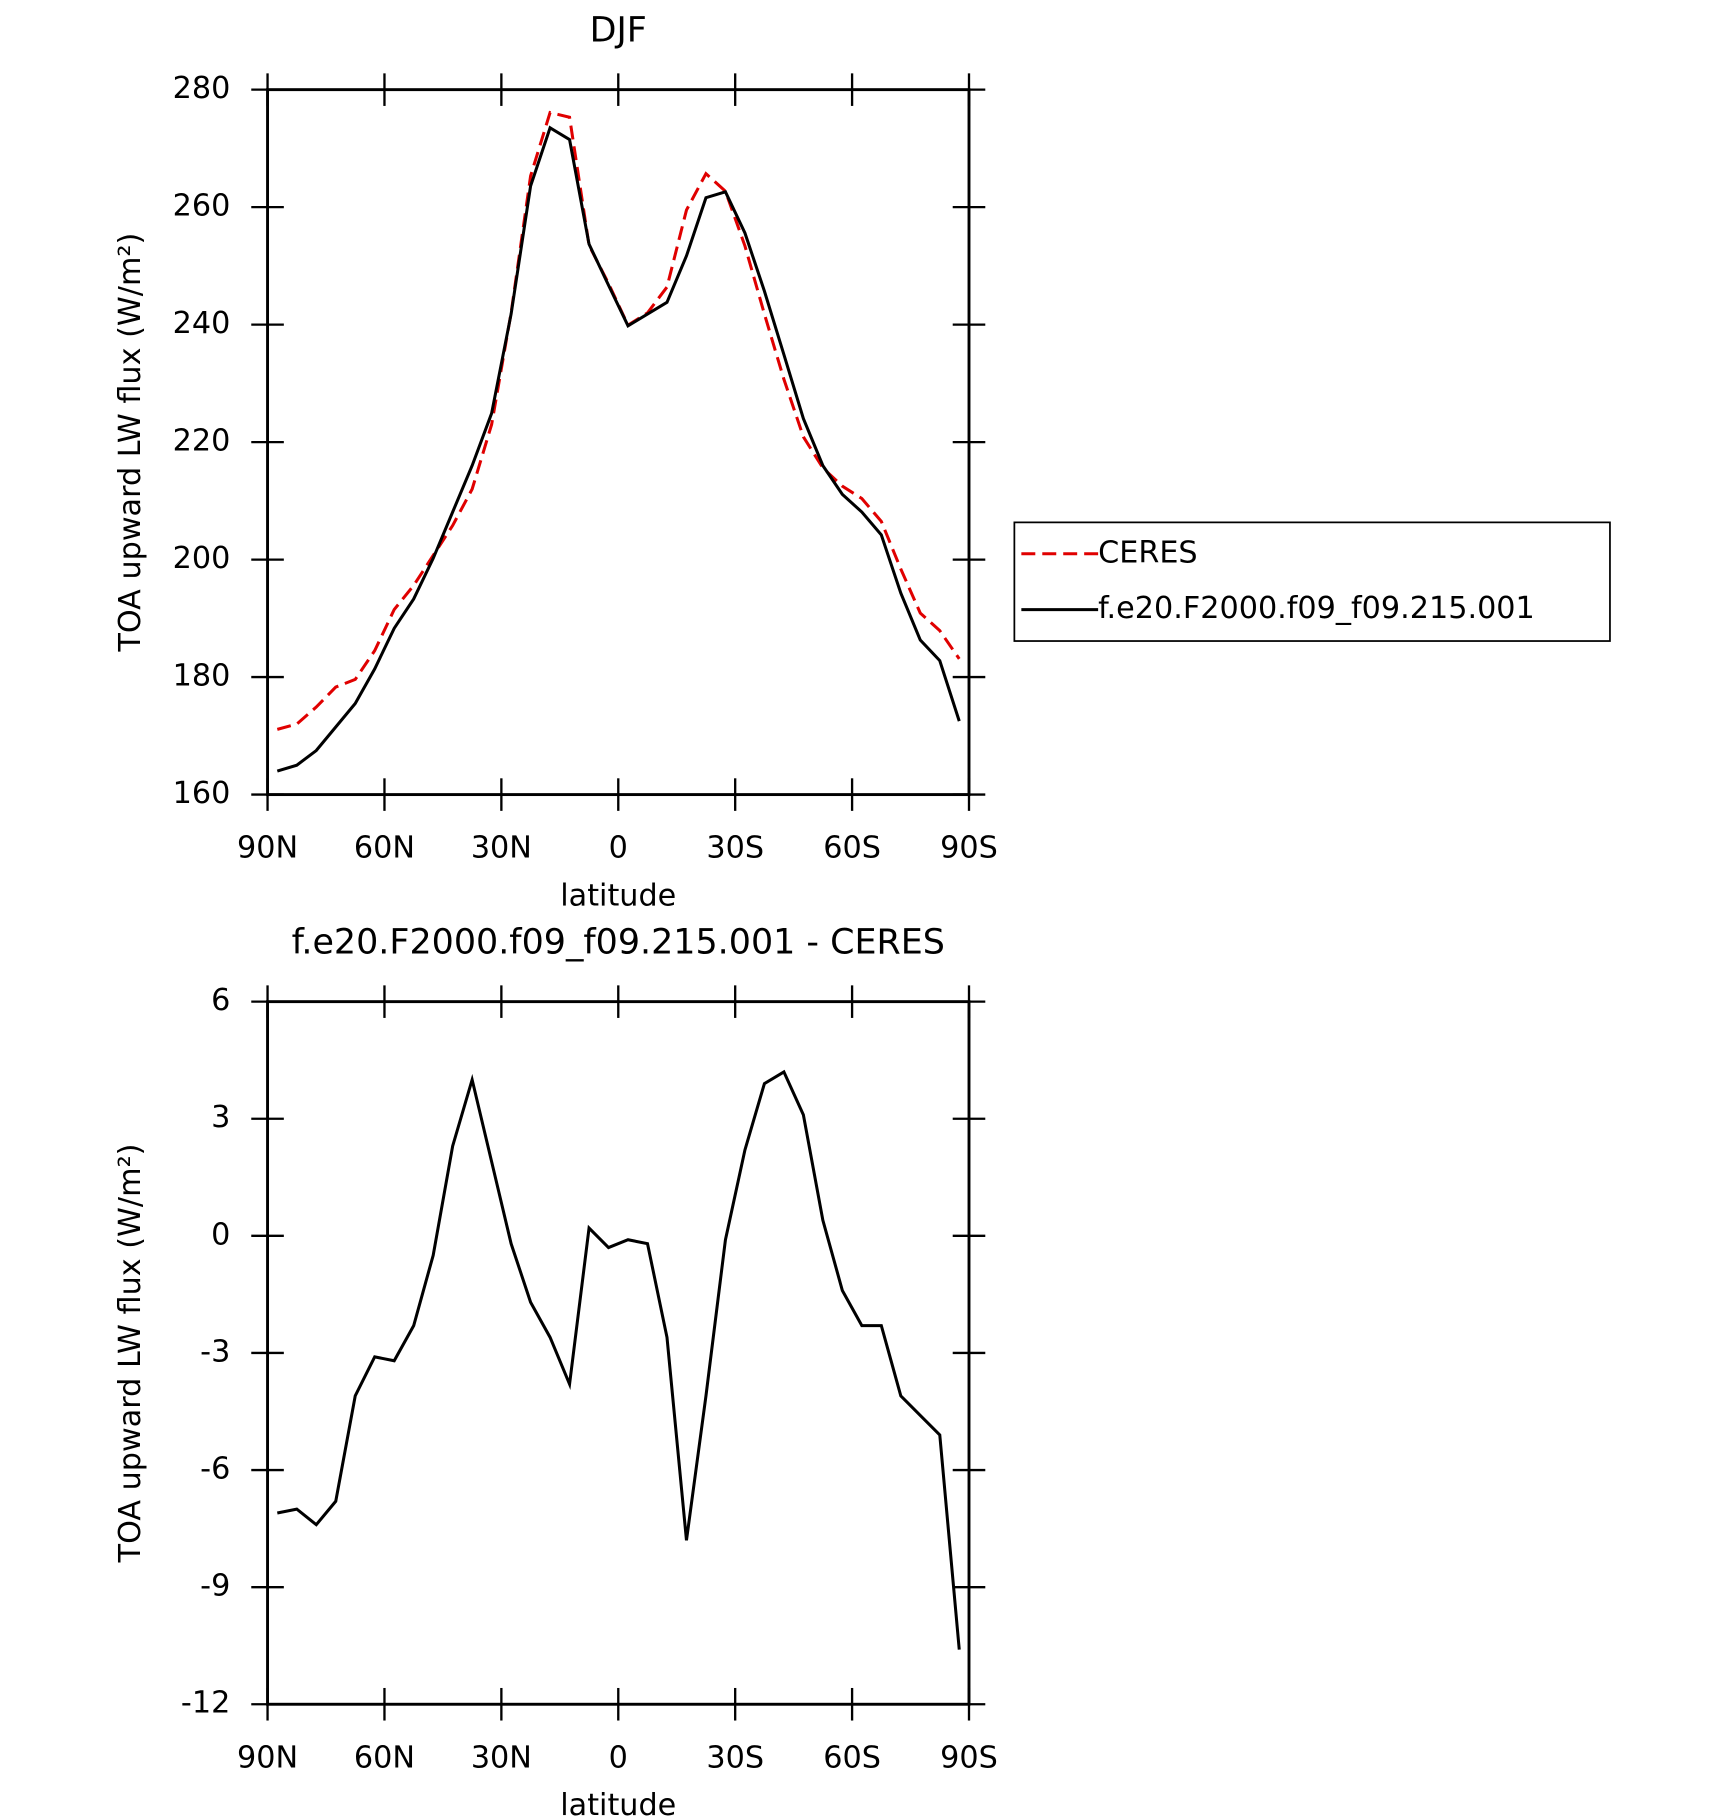 Image resolution: width=1710 pixels, height=1816 pixels. What do you see at coordinates (220, 1000) in the screenshot?
I see `y-tick-label: 6` at bounding box center [220, 1000].